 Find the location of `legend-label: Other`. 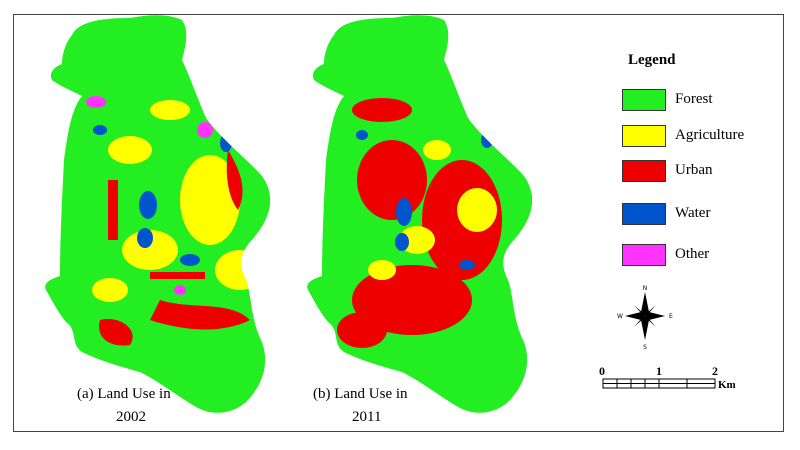

legend-label: Other is located at coordinates (692, 254).